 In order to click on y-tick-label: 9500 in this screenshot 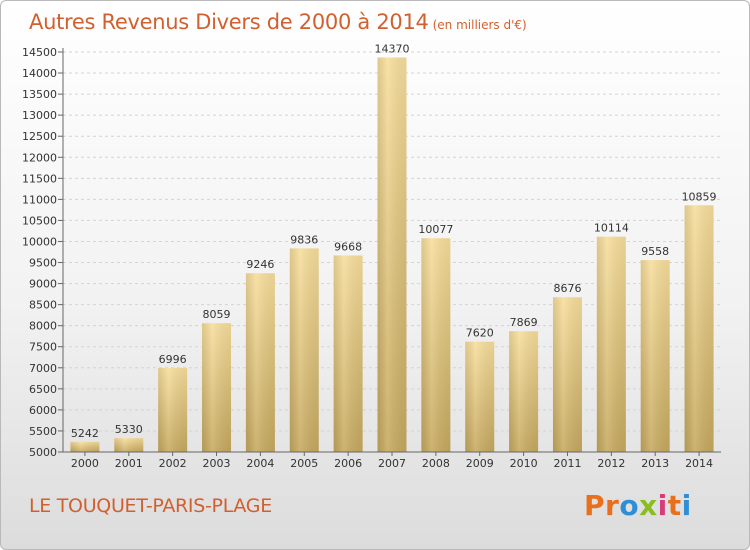, I will do `click(43, 263)`.